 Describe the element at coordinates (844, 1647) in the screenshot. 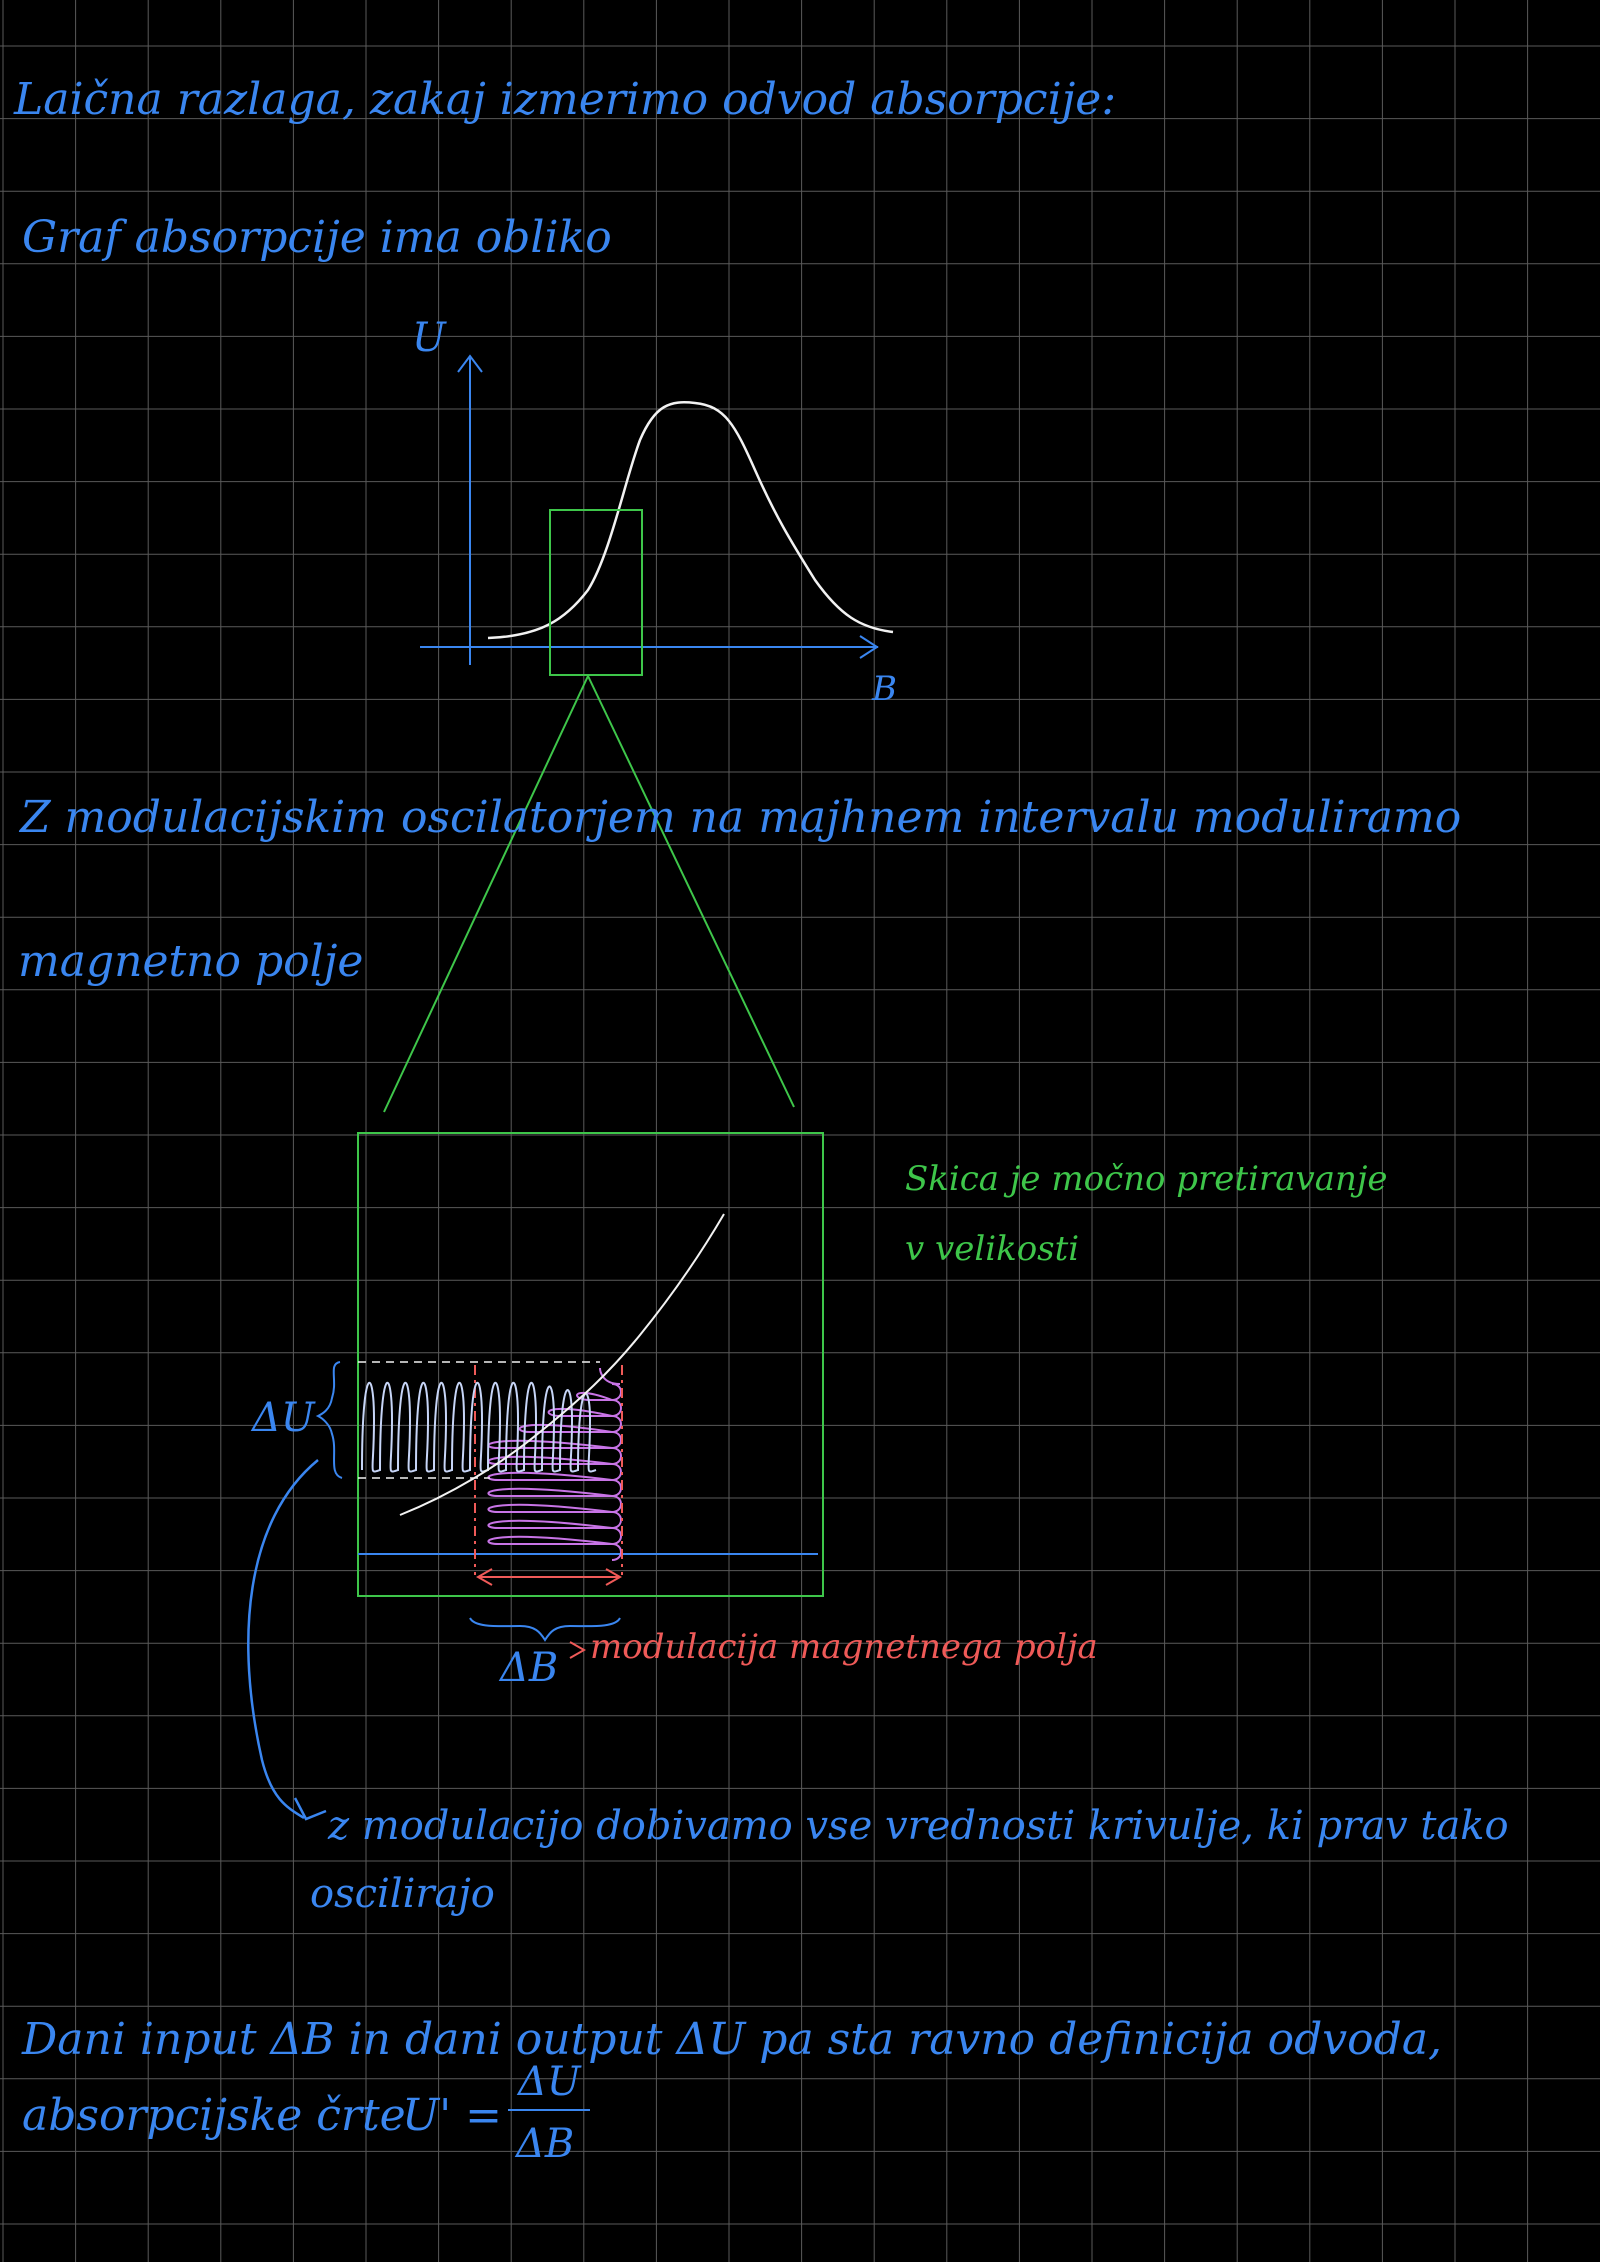

I see `modulation-label: modulacija magnetnega polja` at that location.